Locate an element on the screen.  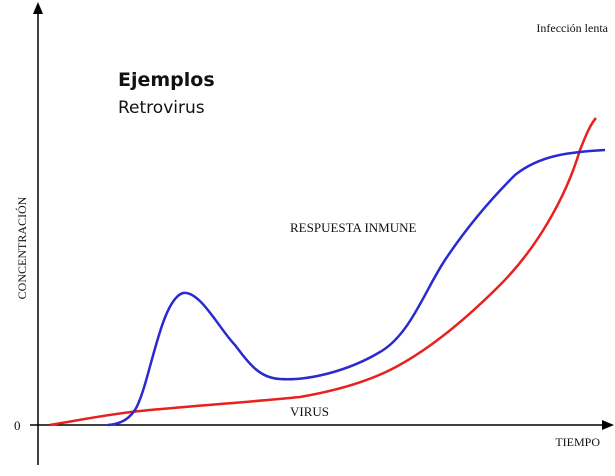
title: Ejemplos is located at coordinates (166, 80).